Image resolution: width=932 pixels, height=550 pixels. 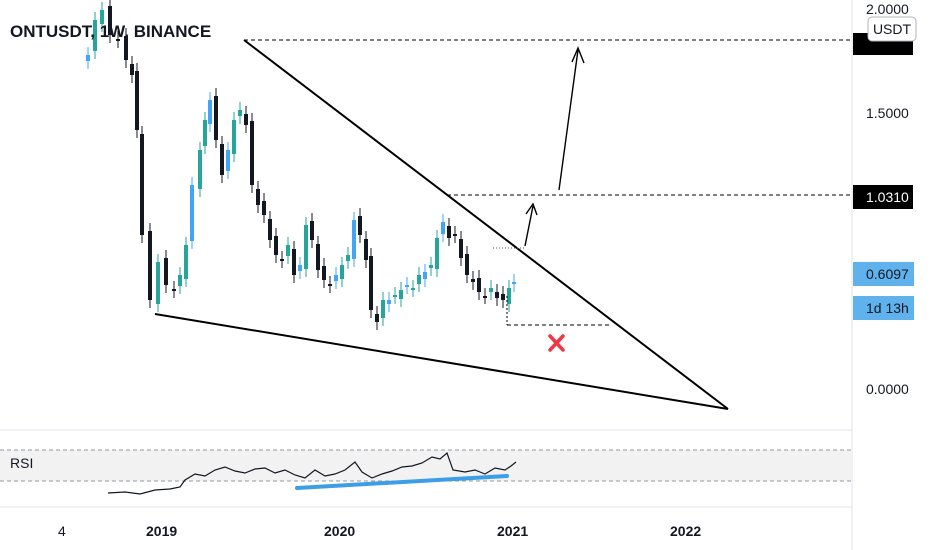 I want to click on invalidation-x-icon, so click(x=556, y=343).